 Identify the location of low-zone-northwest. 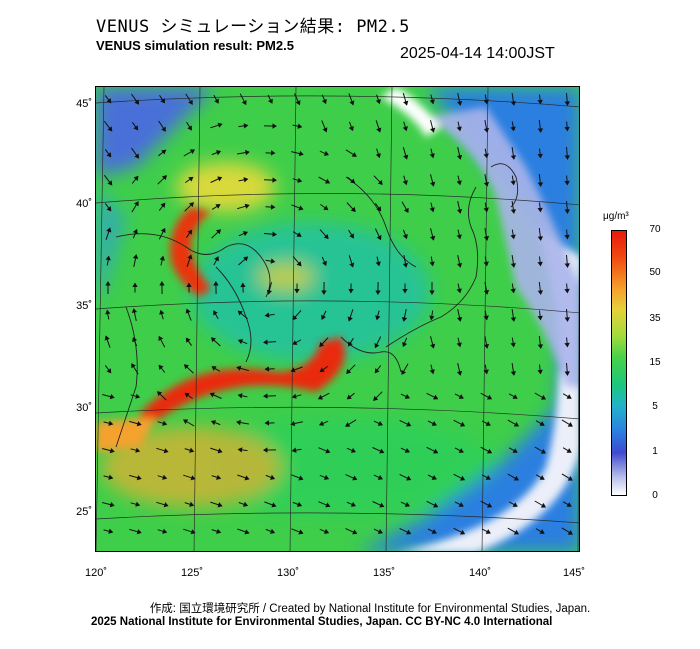
(156, 132).